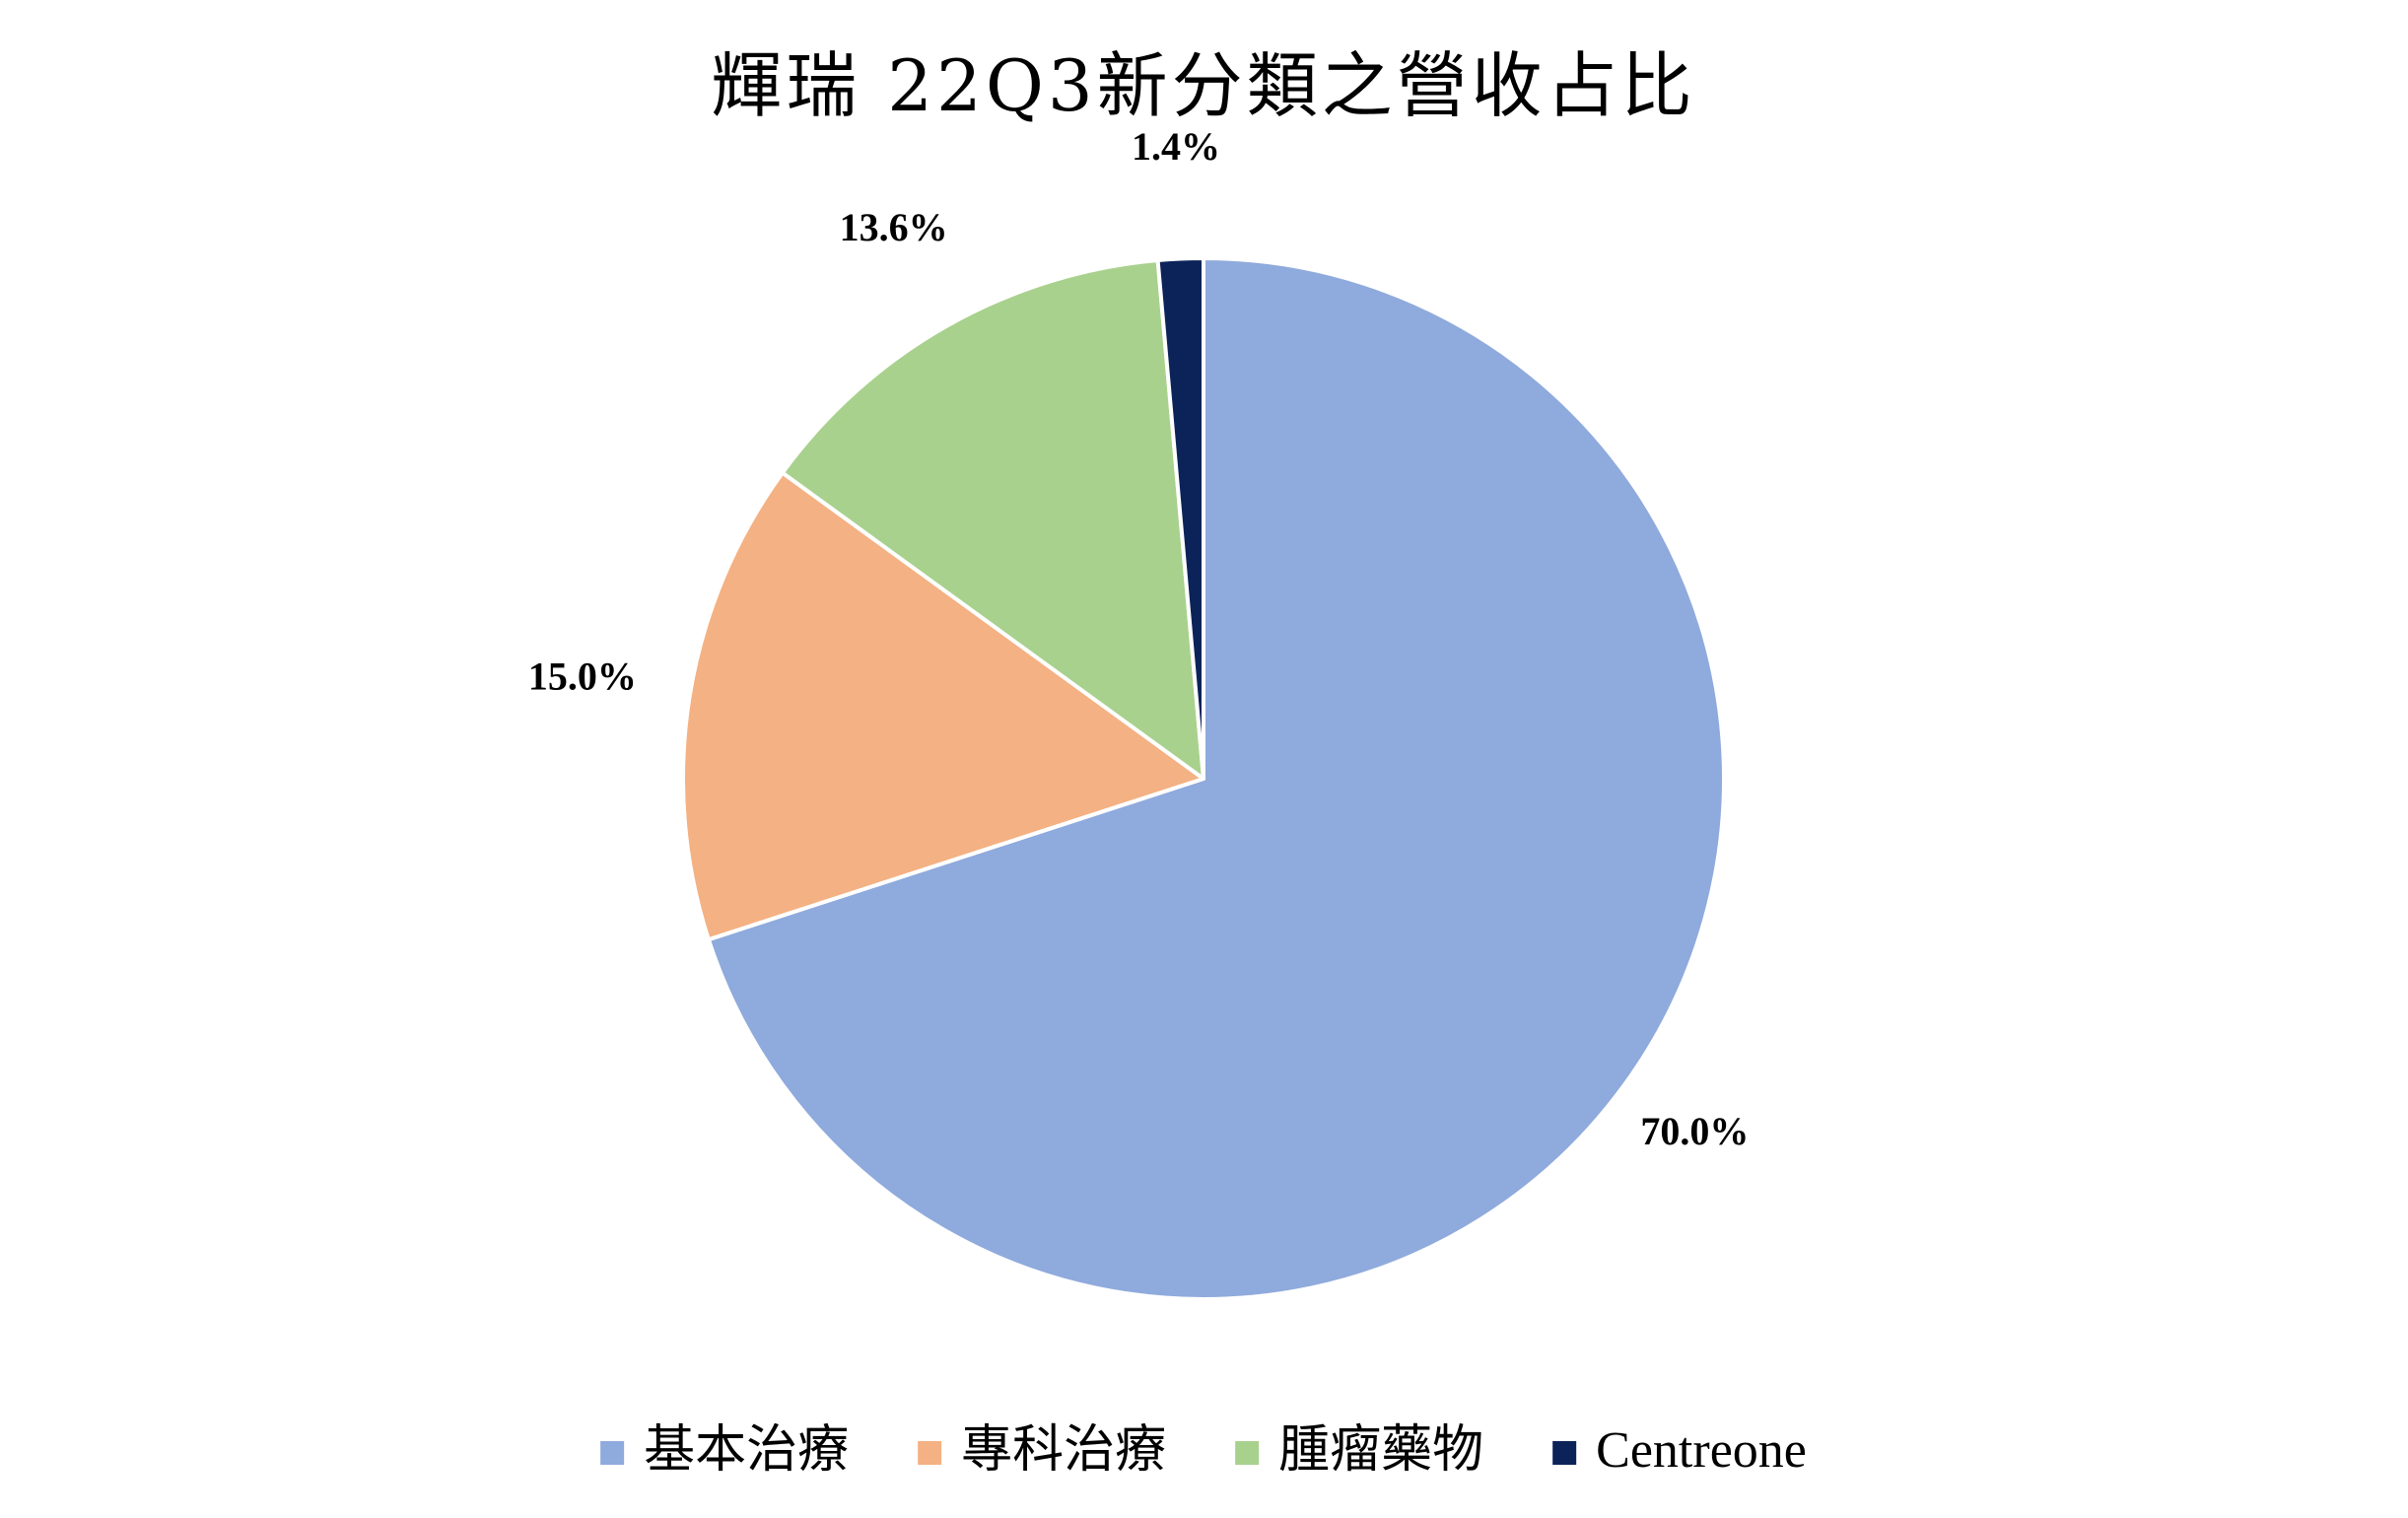  Describe the element at coordinates (1381, 1451) in the screenshot. I see `legend-label: 腫瘤藥物` at that location.